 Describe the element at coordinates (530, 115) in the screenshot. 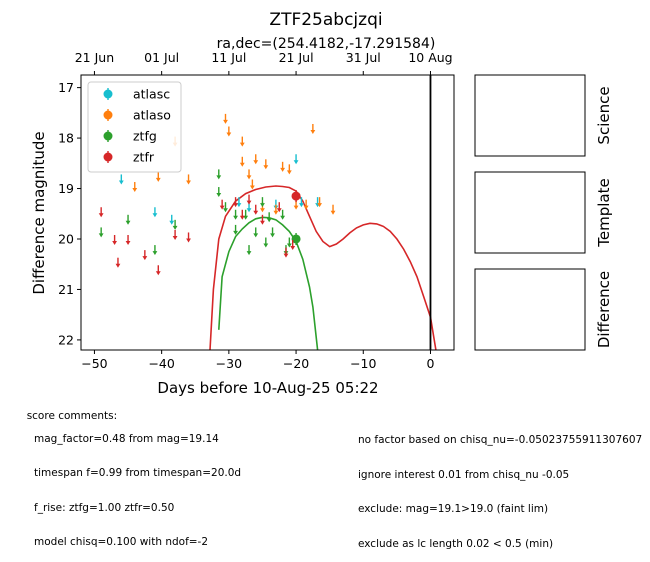

I see `cutout-panel-science` at that location.